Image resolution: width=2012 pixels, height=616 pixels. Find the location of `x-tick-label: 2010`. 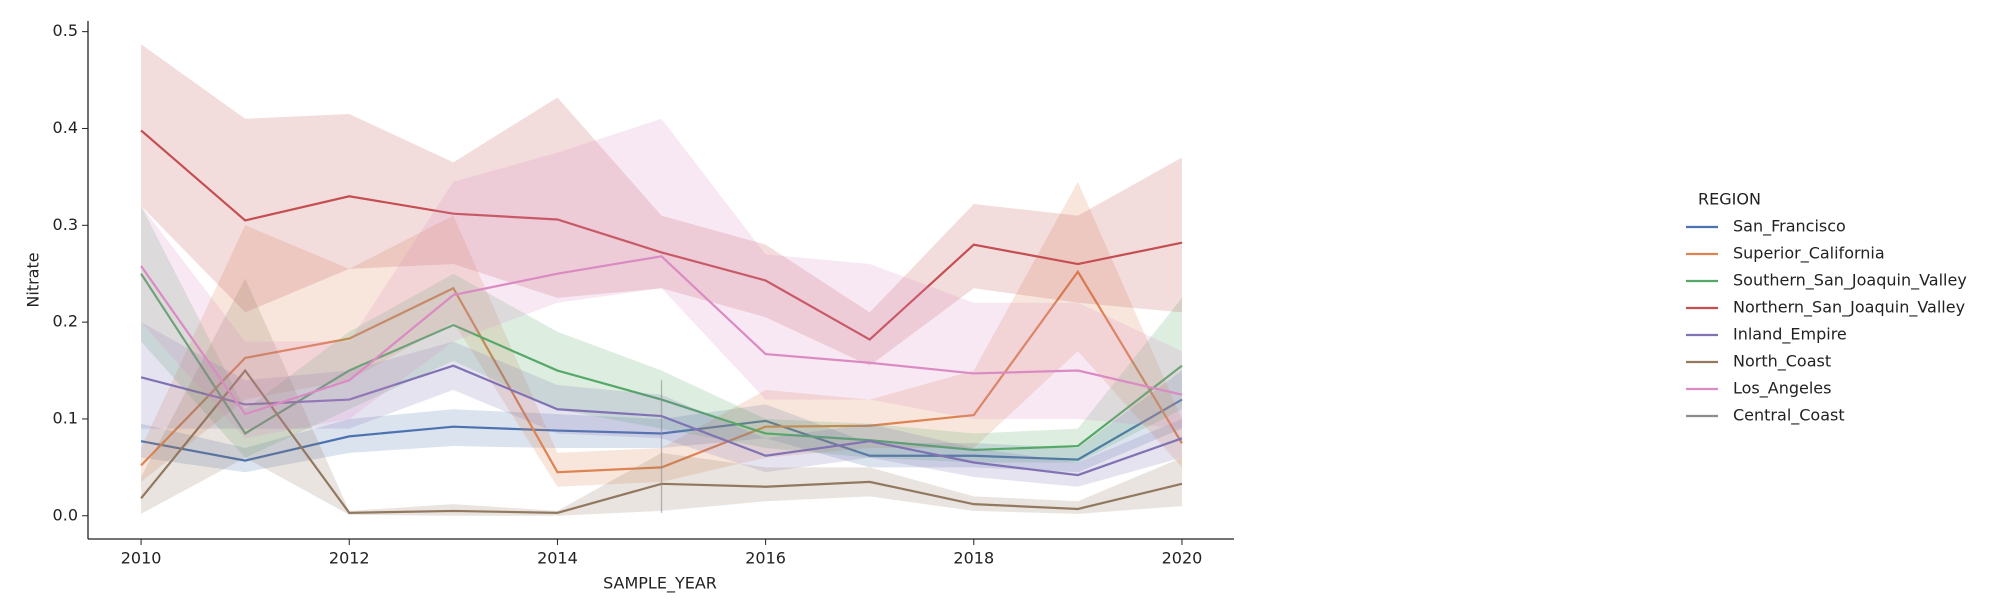

x-tick-label: 2010 is located at coordinates (141, 558).